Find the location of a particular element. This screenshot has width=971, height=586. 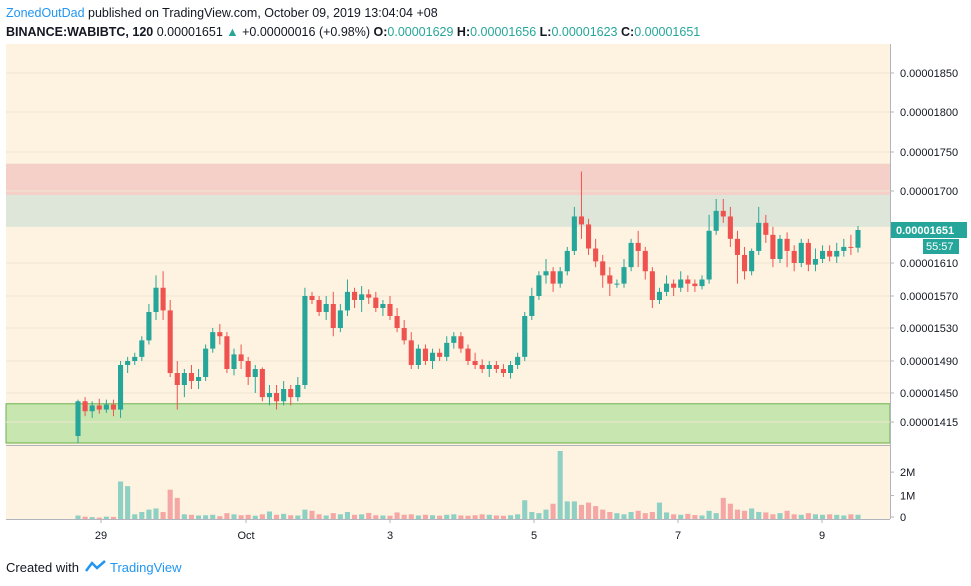

footer: Created with TradingView is located at coordinates (94, 567).